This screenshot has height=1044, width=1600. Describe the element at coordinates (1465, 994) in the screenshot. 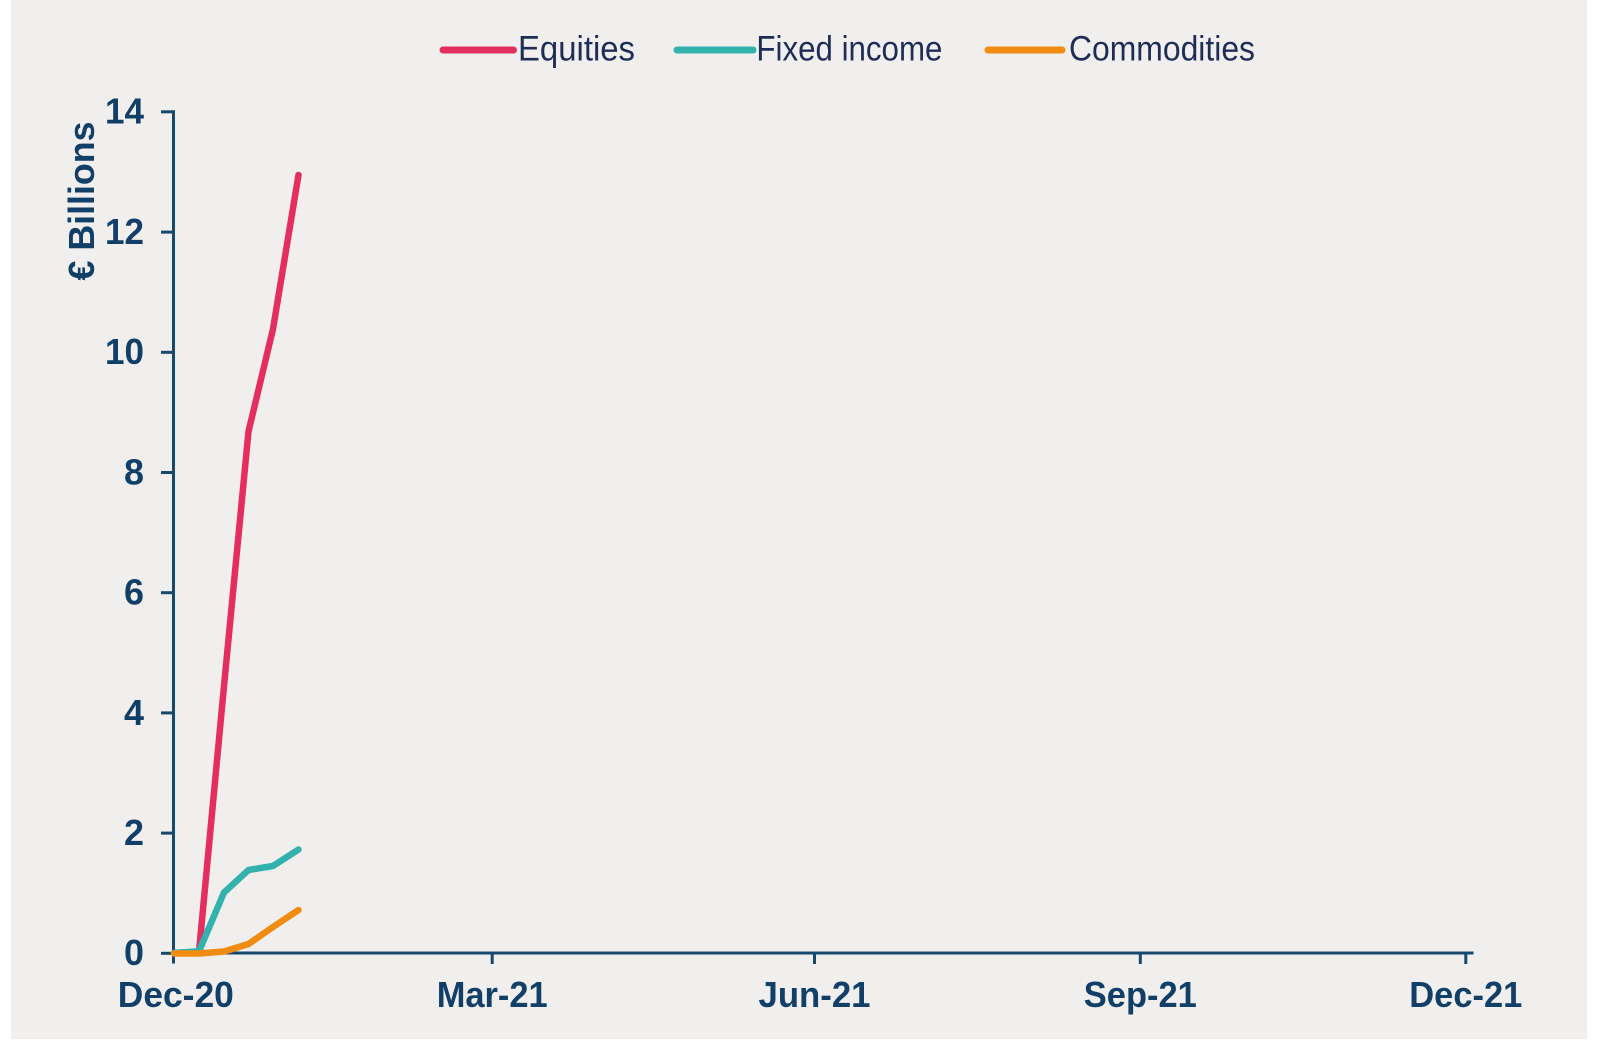

I see `svg-text: Dec-21` at that location.